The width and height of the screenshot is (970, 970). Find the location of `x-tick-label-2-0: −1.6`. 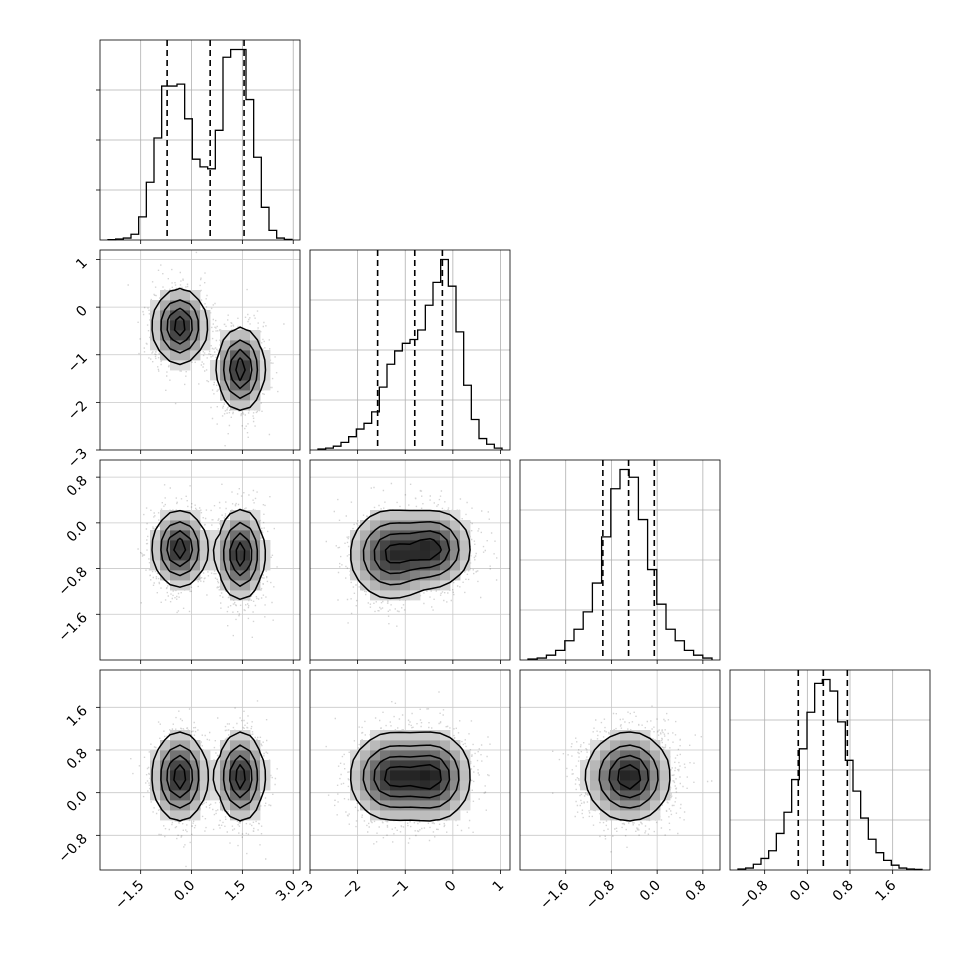

x-tick-label-2-0: −1.6 is located at coordinates (554, 894).